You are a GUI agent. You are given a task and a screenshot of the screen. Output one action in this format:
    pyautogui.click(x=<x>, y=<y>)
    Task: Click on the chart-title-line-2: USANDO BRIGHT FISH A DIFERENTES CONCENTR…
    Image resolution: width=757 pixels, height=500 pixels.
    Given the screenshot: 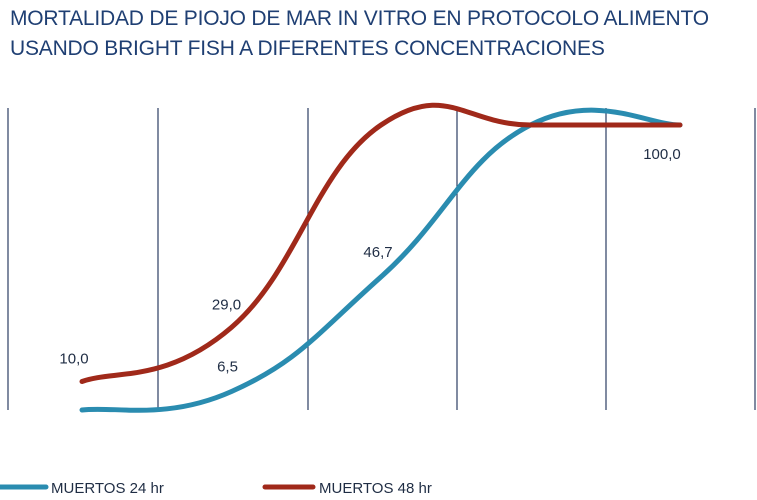 What is the action you would take?
    pyautogui.click(x=307, y=48)
    